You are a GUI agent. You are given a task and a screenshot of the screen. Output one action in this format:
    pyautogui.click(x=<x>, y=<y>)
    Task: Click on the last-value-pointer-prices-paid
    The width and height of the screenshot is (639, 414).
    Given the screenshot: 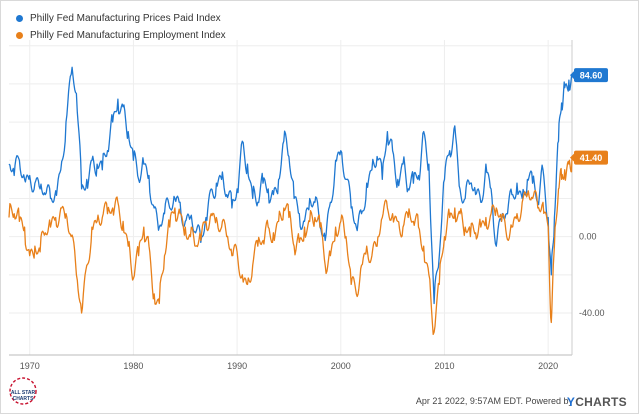 What is the action you would take?
    pyautogui.click(x=572, y=75)
    